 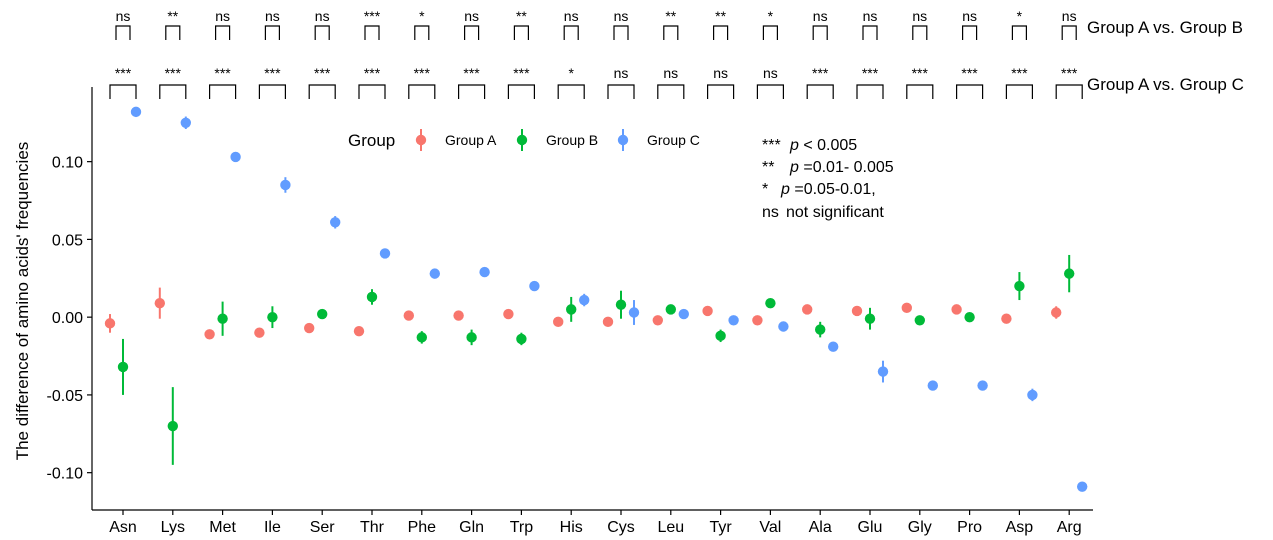 I want to click on sig-mark-lys: ***, so click(x=173, y=73).